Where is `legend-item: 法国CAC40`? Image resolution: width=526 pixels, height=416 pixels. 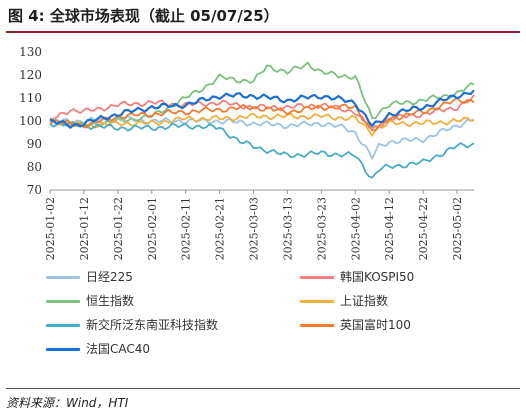 legend-item: 法国CAC40 is located at coordinates (98, 348).